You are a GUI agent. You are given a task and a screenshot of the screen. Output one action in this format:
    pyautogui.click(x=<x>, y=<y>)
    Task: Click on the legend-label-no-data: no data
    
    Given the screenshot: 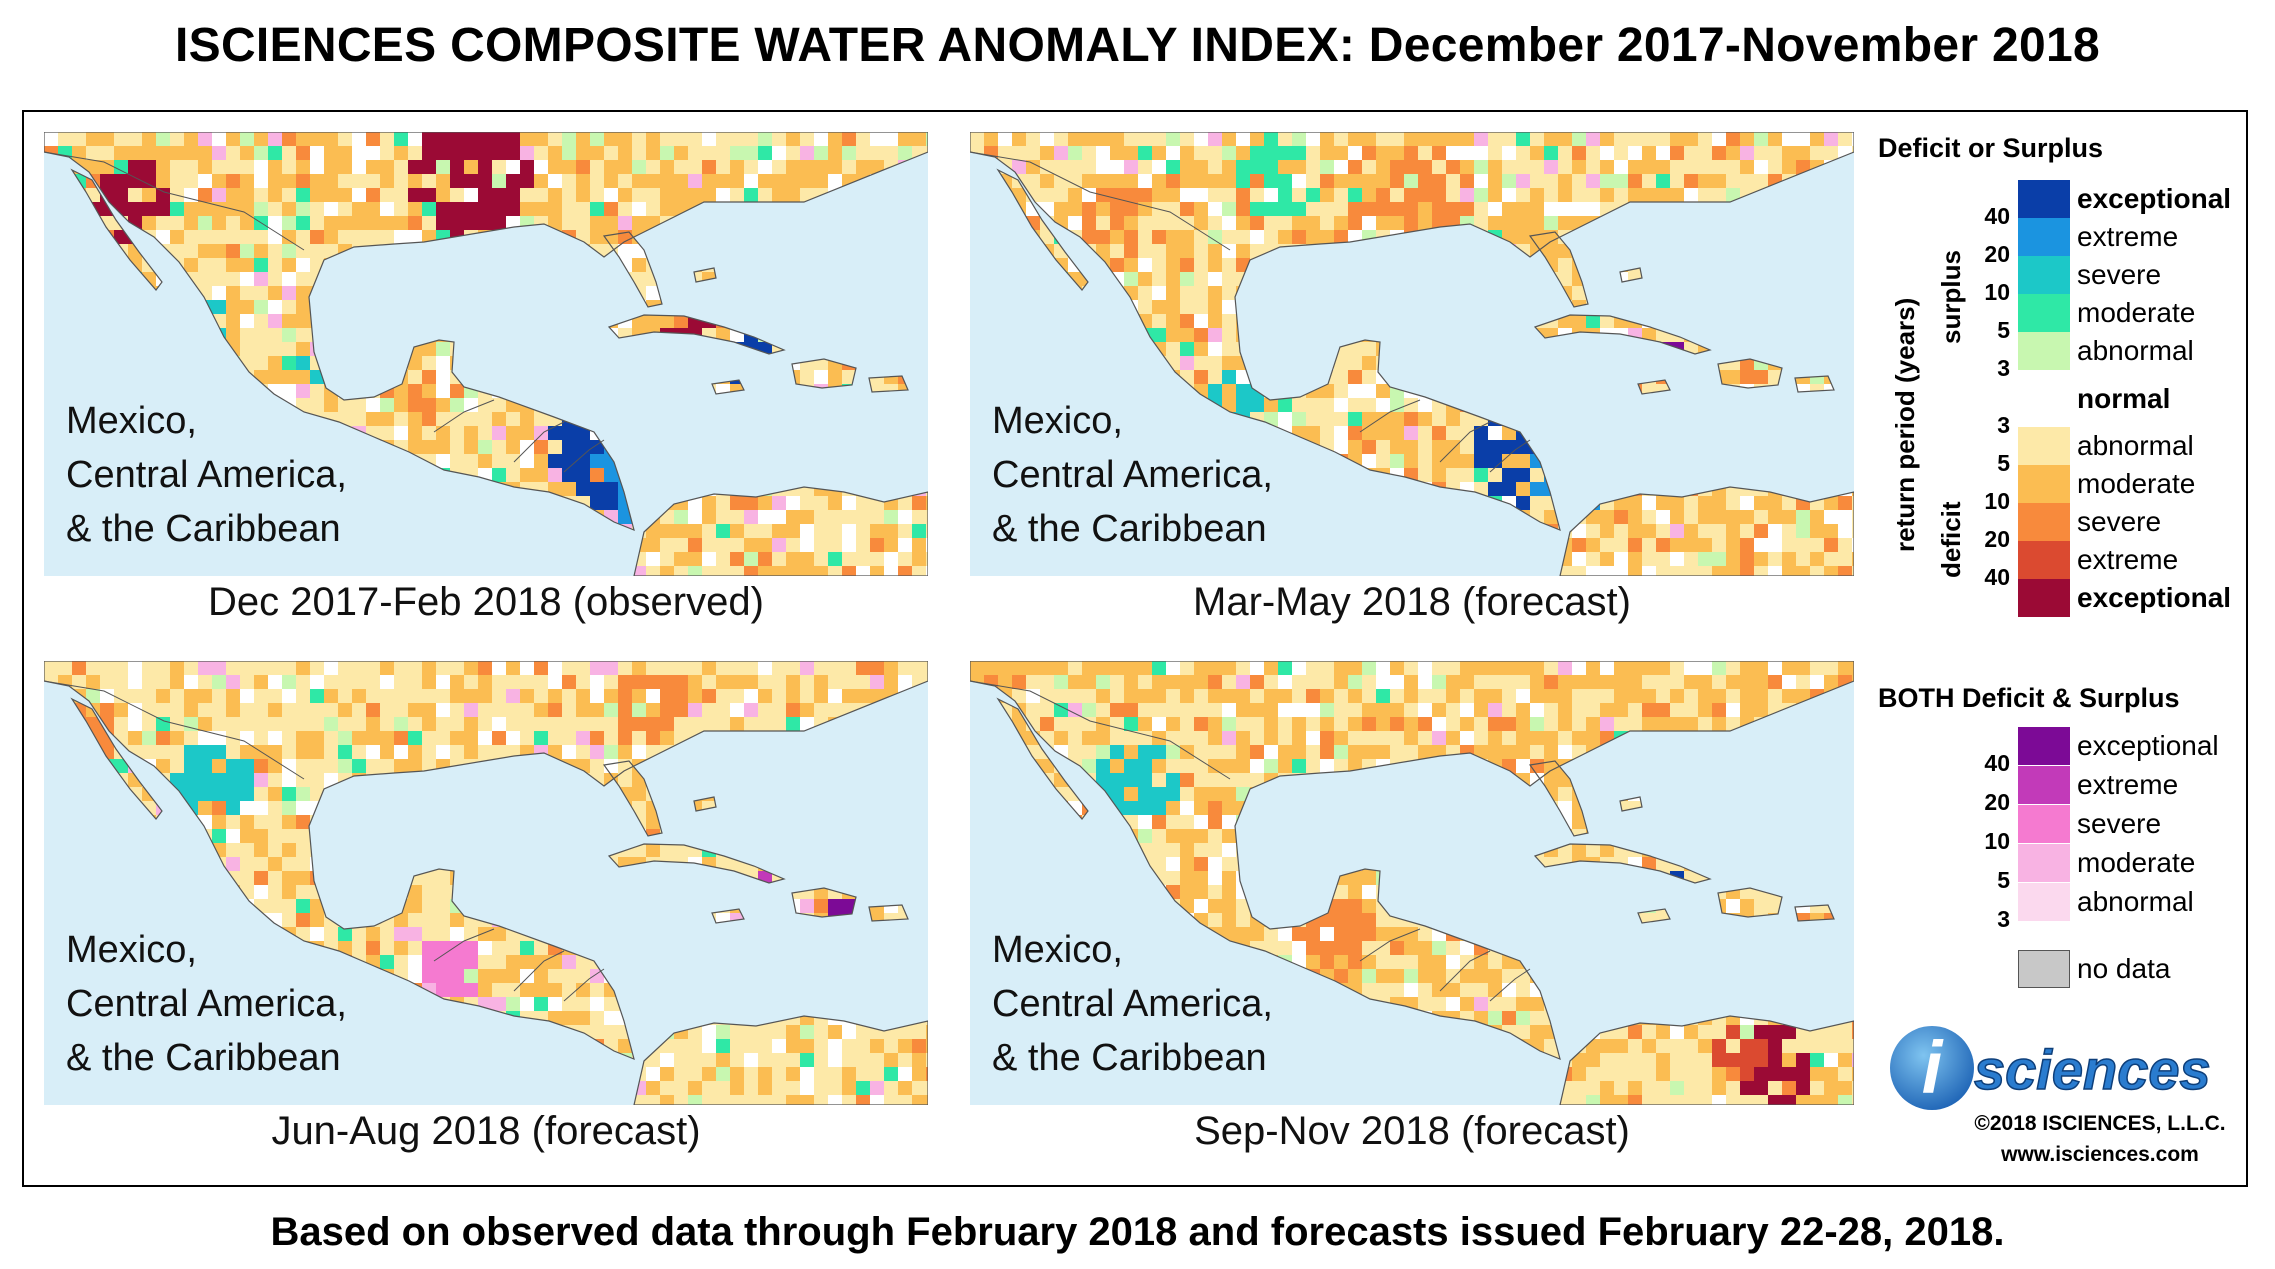 What is the action you would take?
    pyautogui.click(x=2124, y=968)
    